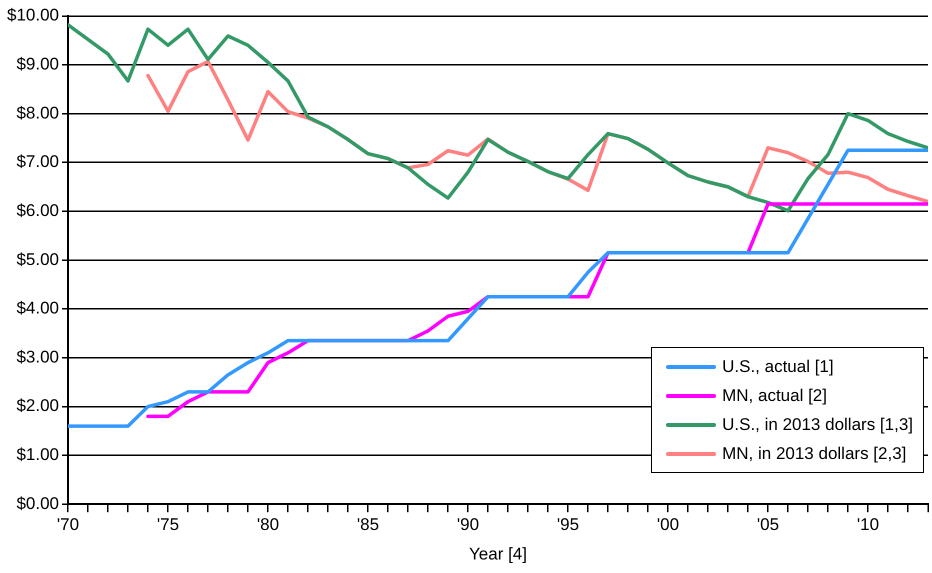 This screenshot has width=932, height=573. Describe the element at coordinates (814, 454) in the screenshot. I see `legend-label: MN, in 2013 dollars [2,3]` at that location.